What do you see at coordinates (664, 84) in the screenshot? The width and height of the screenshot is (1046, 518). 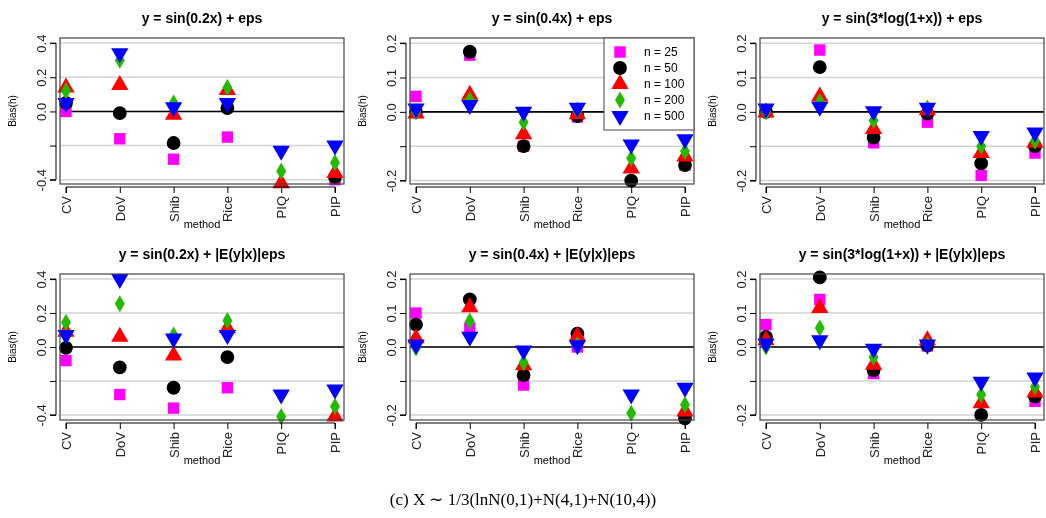 I see `legend-label: n = 100` at bounding box center [664, 84].